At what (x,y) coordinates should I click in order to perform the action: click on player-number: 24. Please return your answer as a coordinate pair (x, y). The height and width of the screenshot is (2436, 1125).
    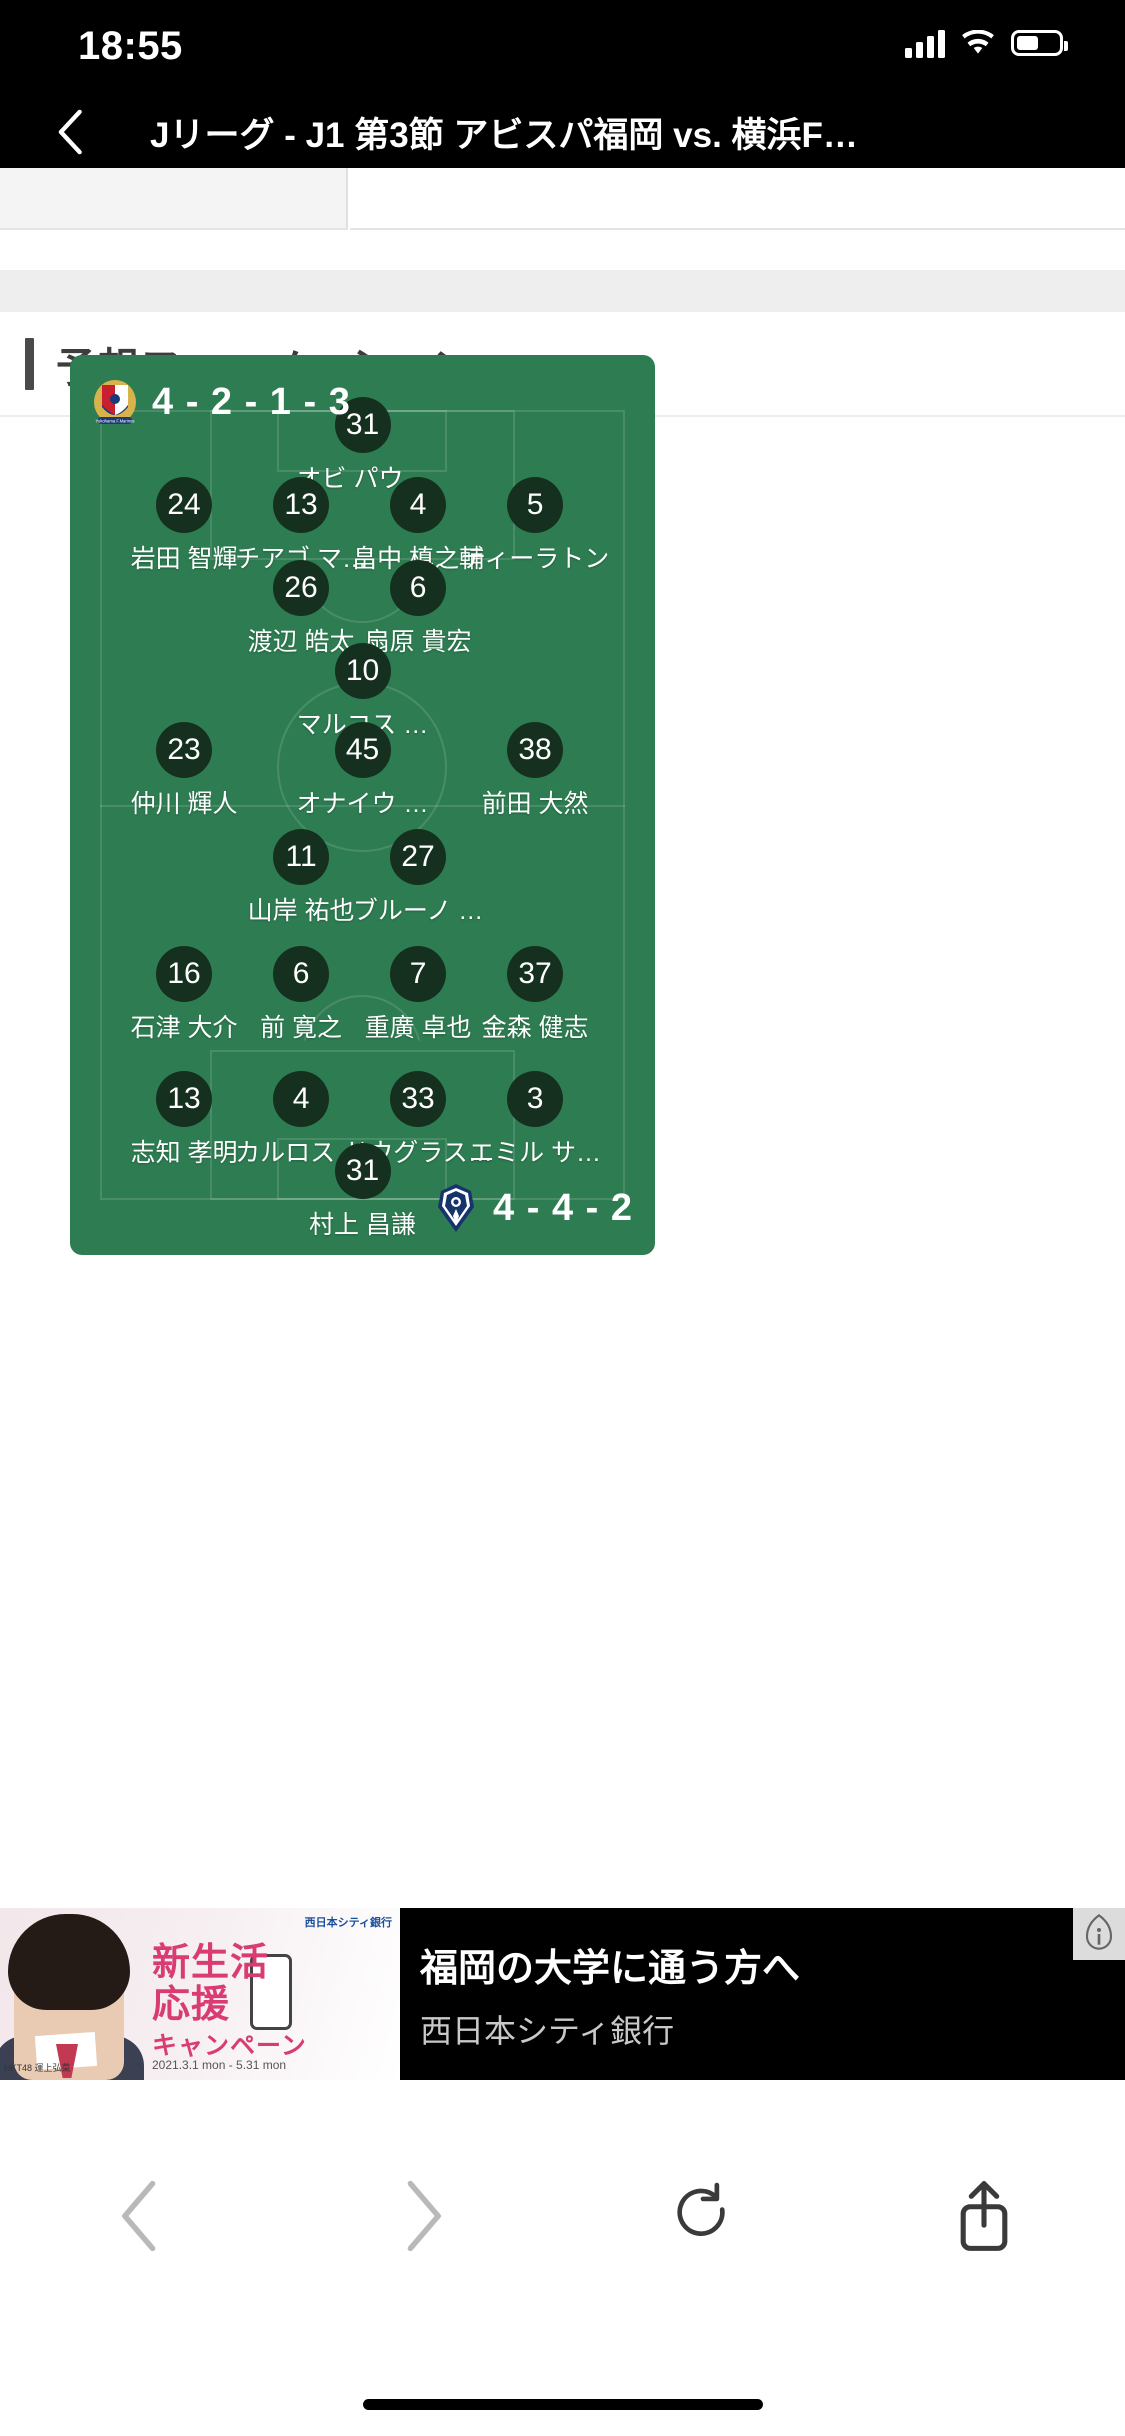
    Looking at the image, I should click on (184, 505).